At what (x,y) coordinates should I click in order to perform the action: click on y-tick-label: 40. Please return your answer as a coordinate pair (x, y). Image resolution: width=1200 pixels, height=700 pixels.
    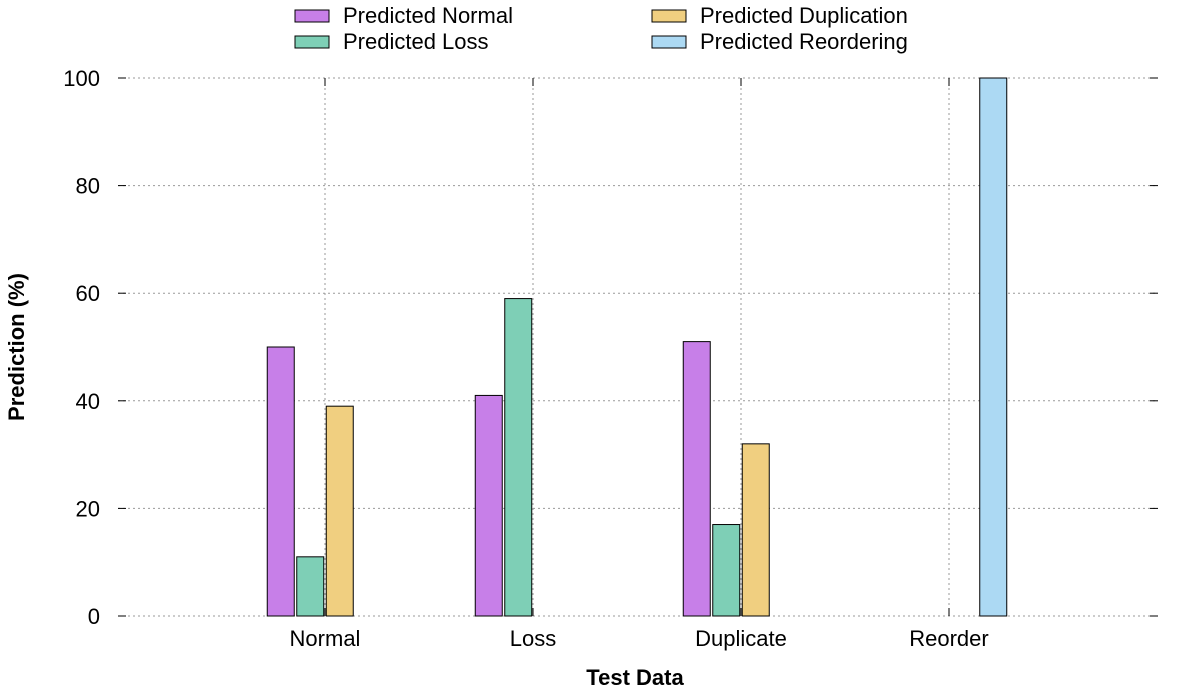
    Looking at the image, I should click on (88, 401).